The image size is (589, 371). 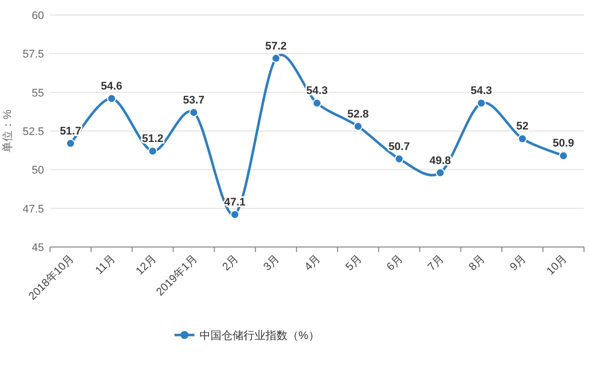 I want to click on data-label: 52, so click(x=522, y=126).